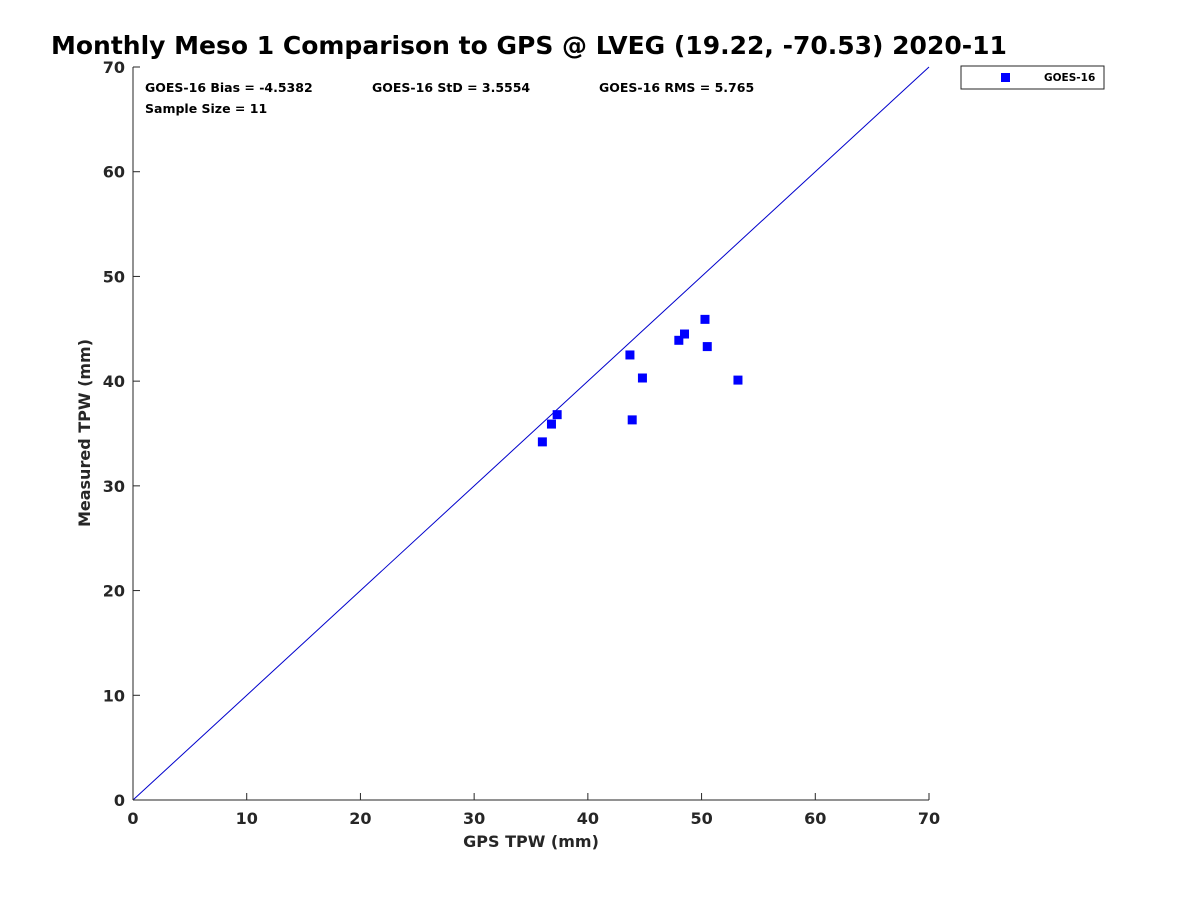  I want to click on y-tick-label: 30, so click(114, 486).